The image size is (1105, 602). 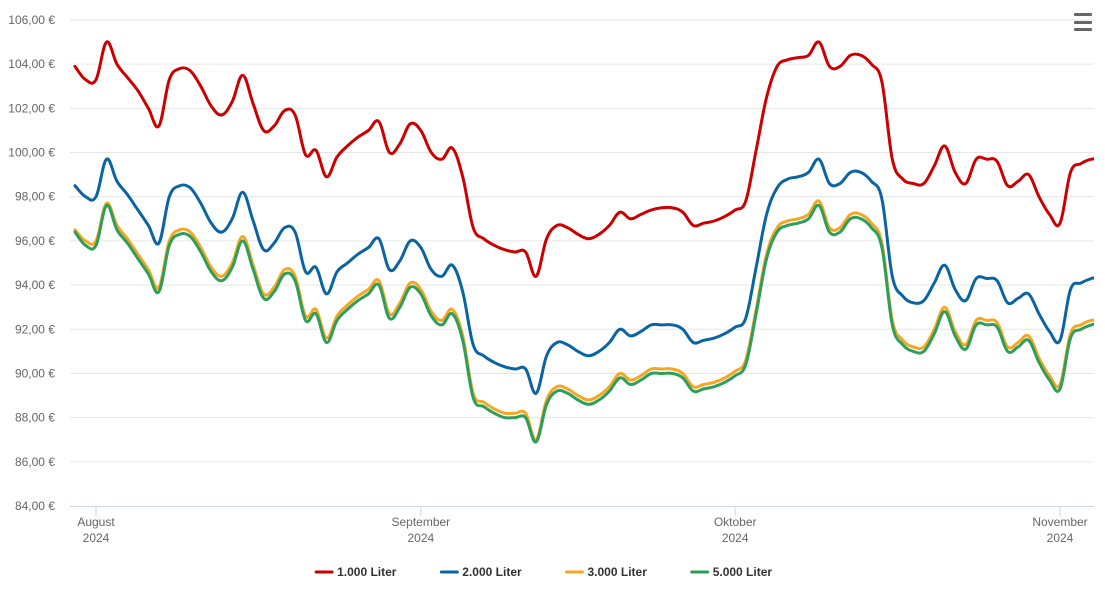 What do you see at coordinates (420, 522) in the screenshot?
I see `x-tick-label: September` at bounding box center [420, 522].